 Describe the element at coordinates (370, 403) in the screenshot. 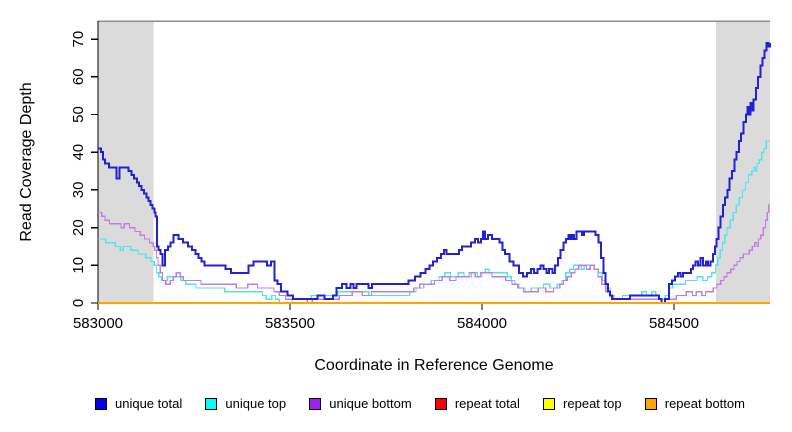

I see `legend-label: unique bottom` at that location.